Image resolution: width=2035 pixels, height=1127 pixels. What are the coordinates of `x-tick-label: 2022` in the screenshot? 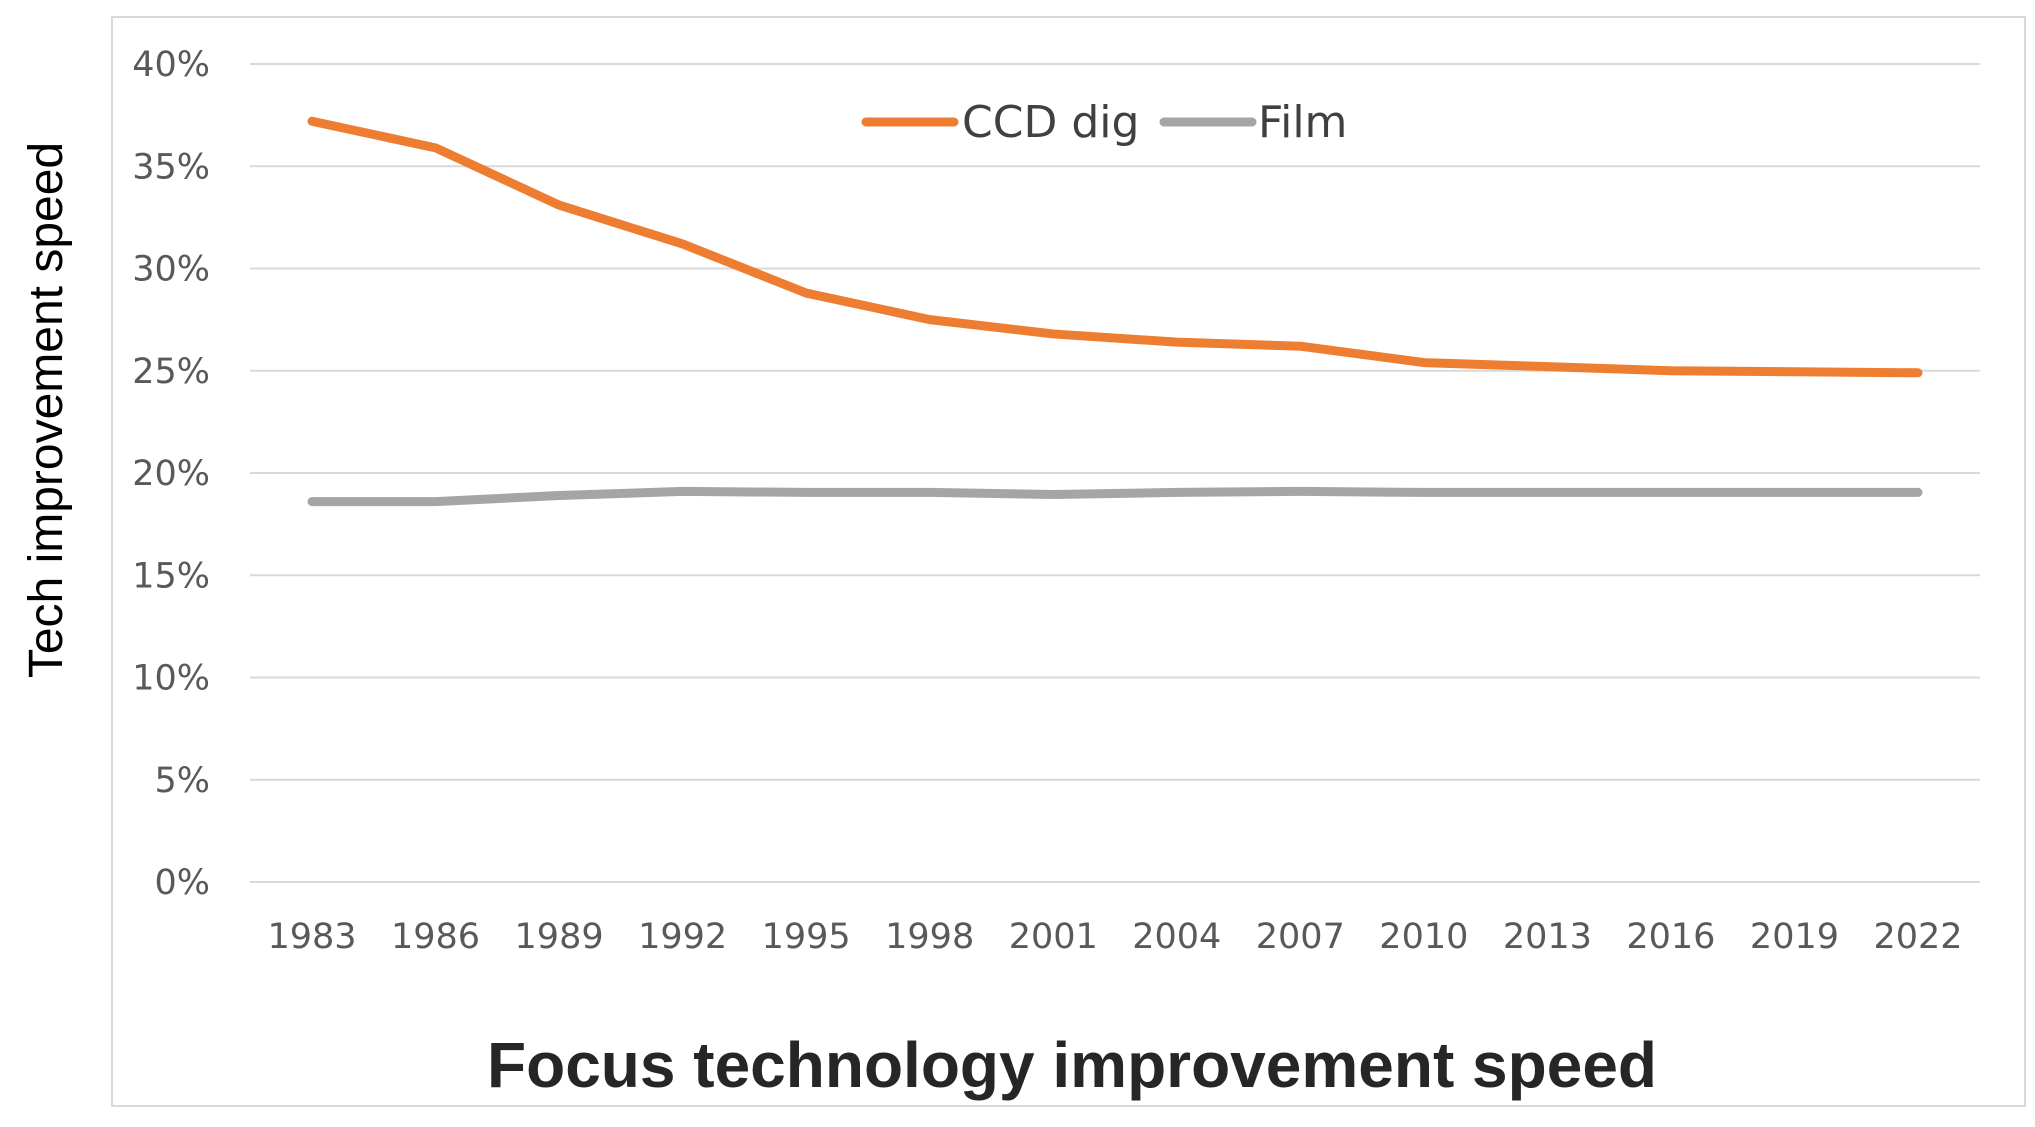 It's located at (1917, 937).